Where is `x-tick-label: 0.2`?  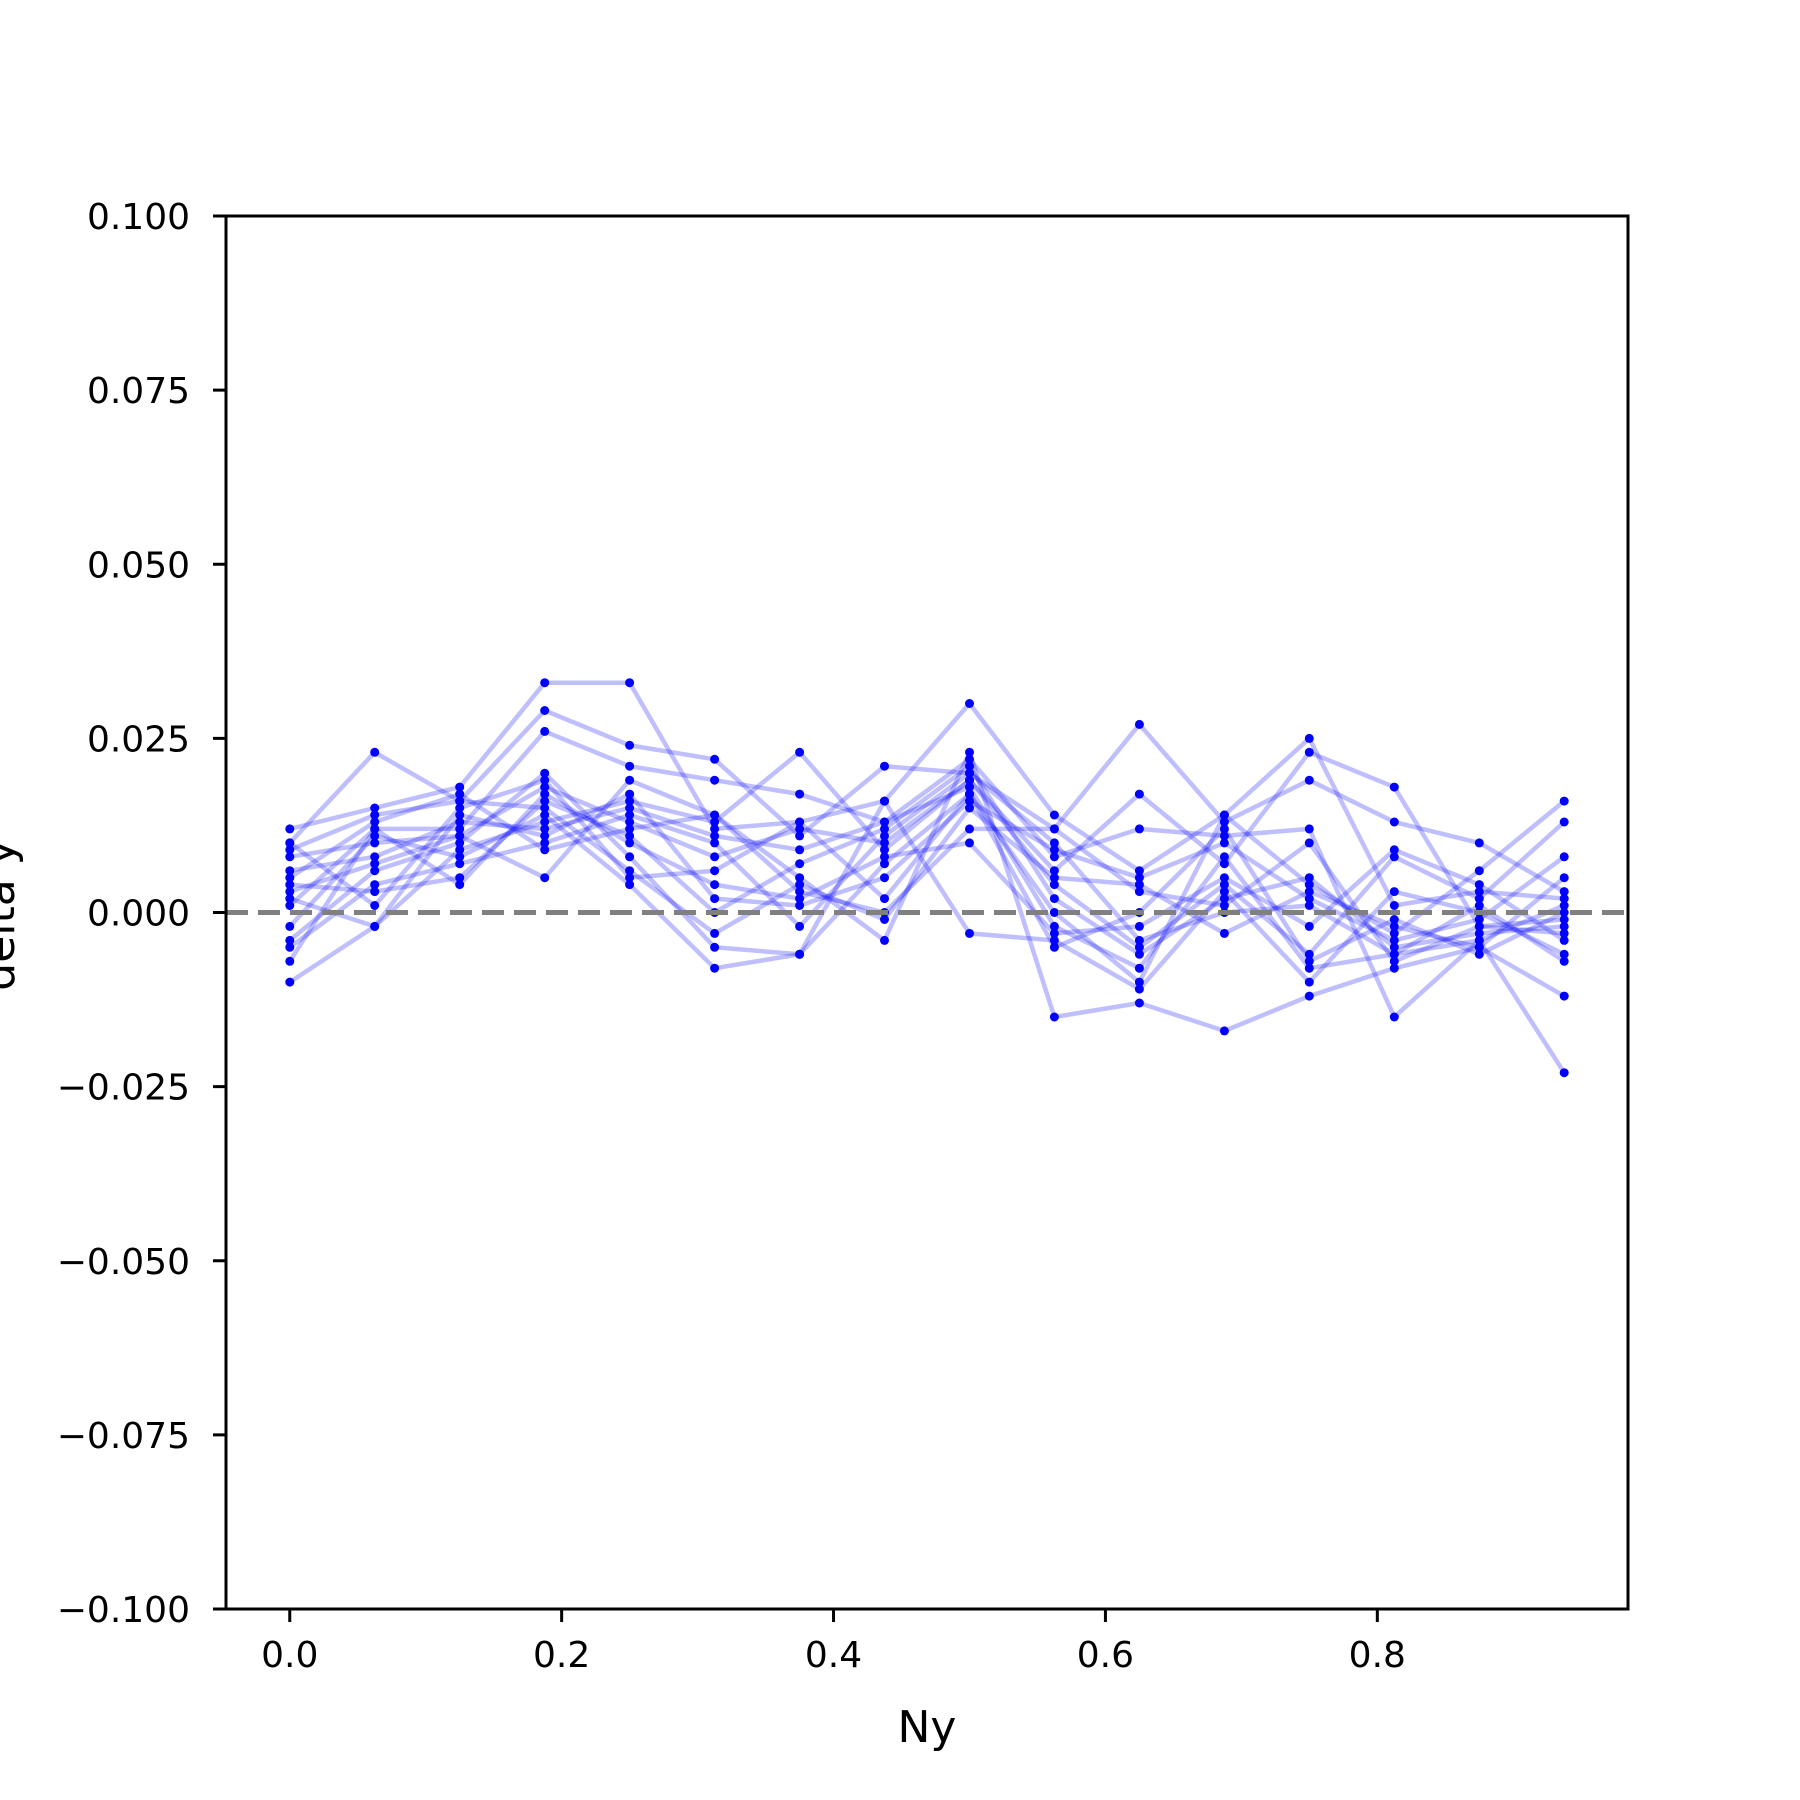 x-tick-label: 0.2 is located at coordinates (561, 1655).